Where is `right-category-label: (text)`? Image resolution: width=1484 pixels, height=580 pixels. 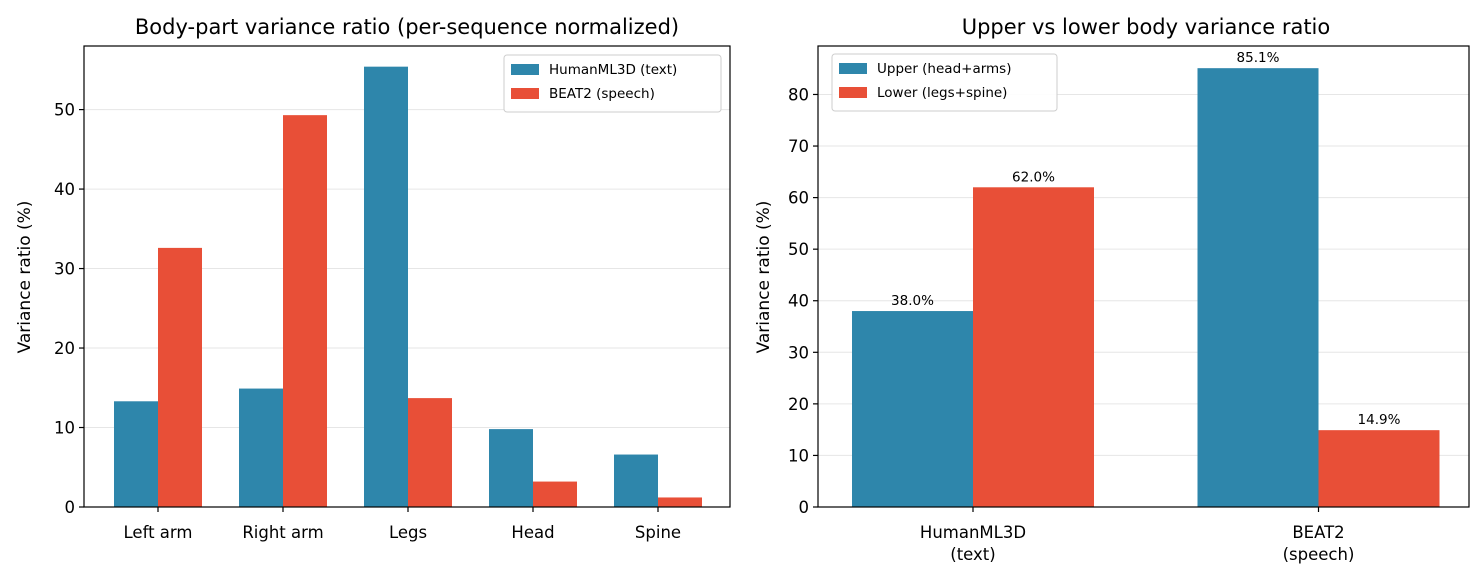 right-category-label: (text) is located at coordinates (972, 554).